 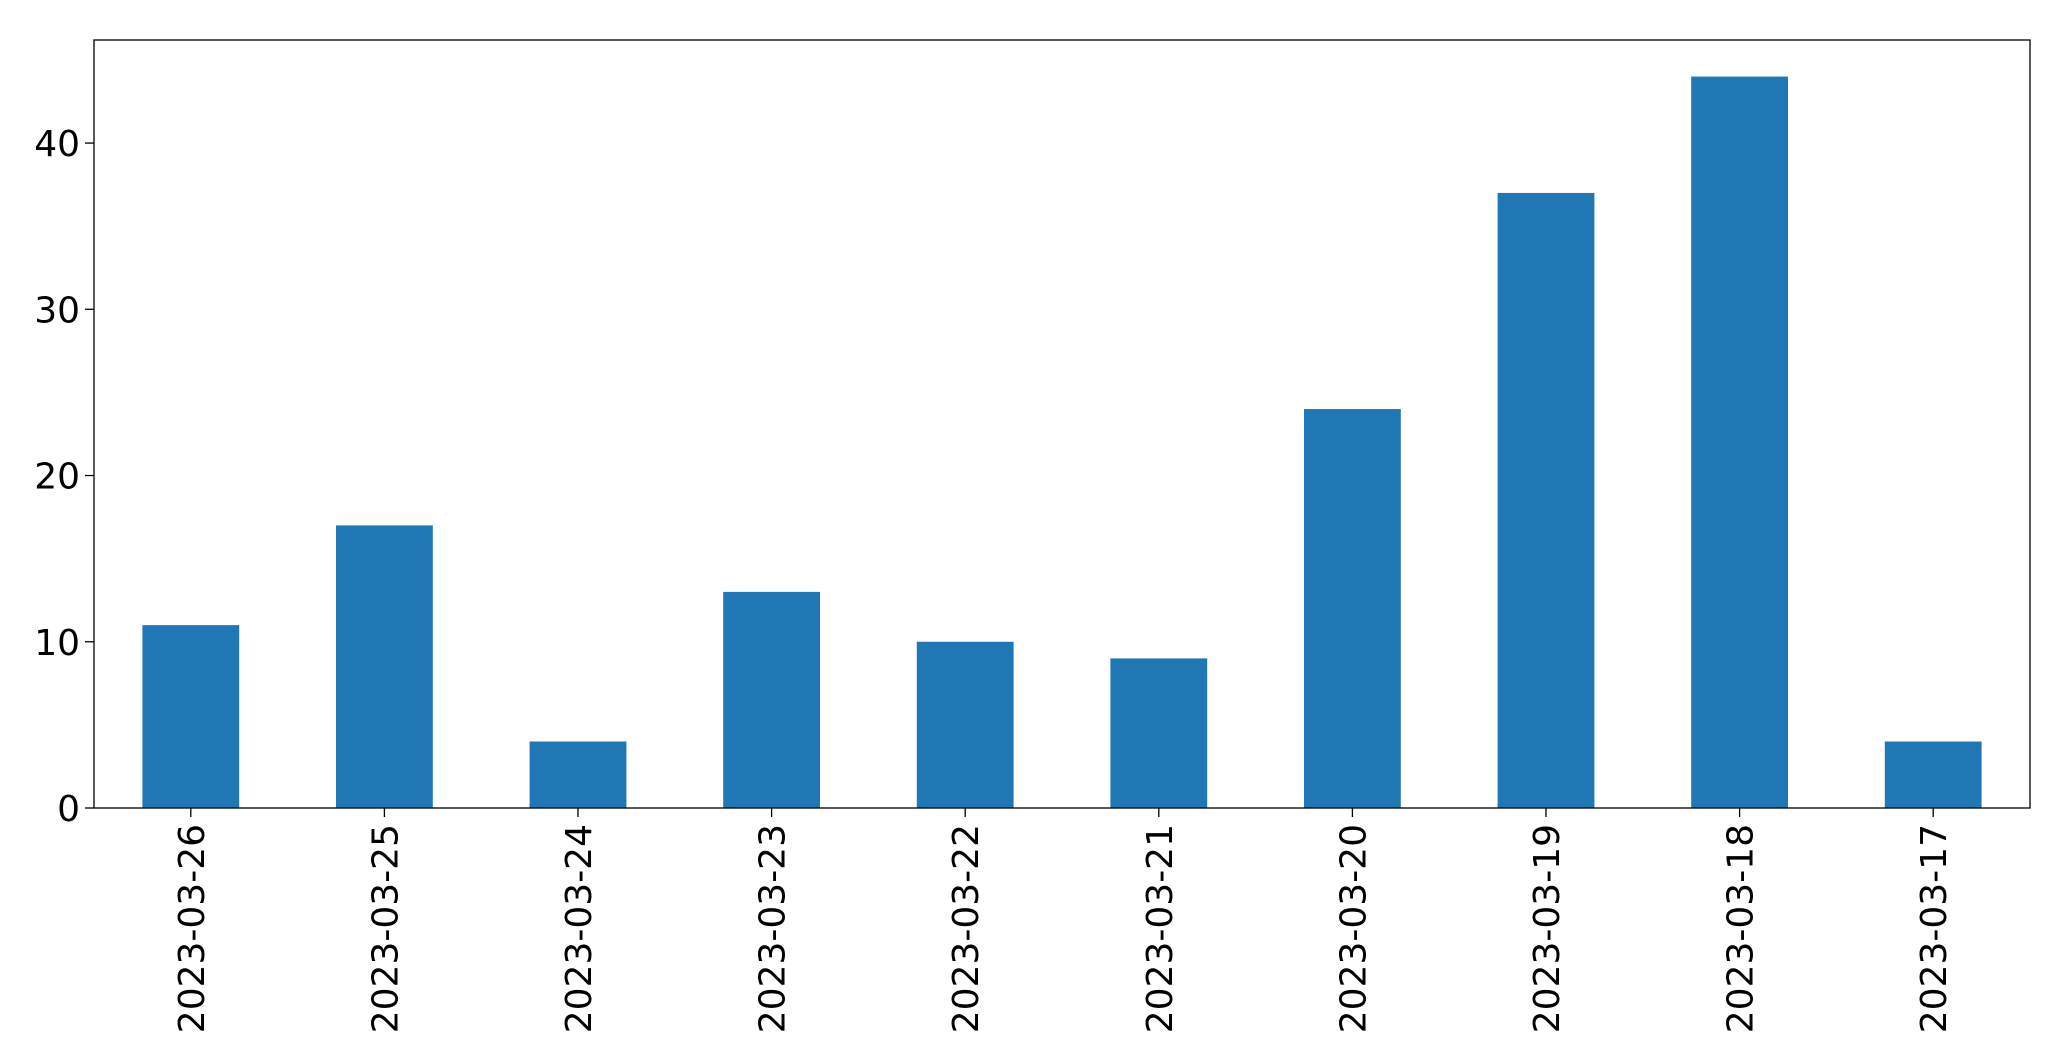 What do you see at coordinates (1547, 928) in the screenshot?
I see `x-tick-label: 2023-03-19` at bounding box center [1547, 928].